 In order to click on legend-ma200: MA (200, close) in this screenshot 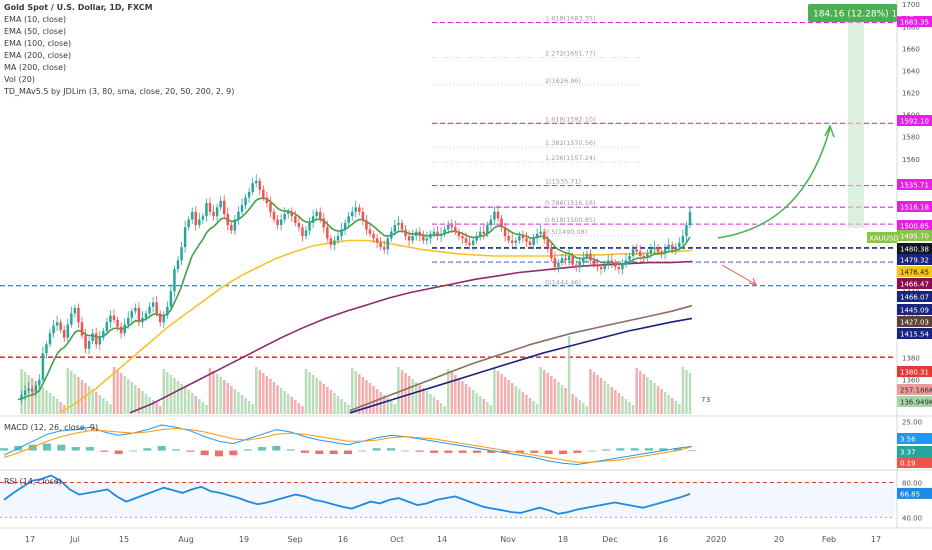, I will do `click(35, 67)`.